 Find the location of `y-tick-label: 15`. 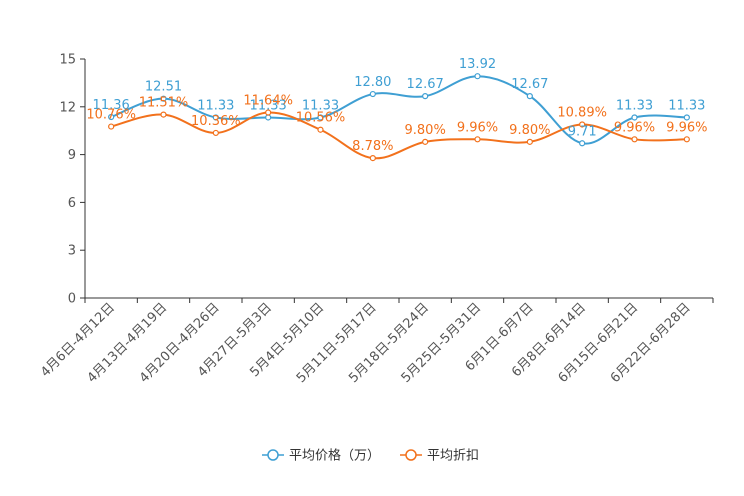

y-tick-label: 15 is located at coordinates (67, 60).